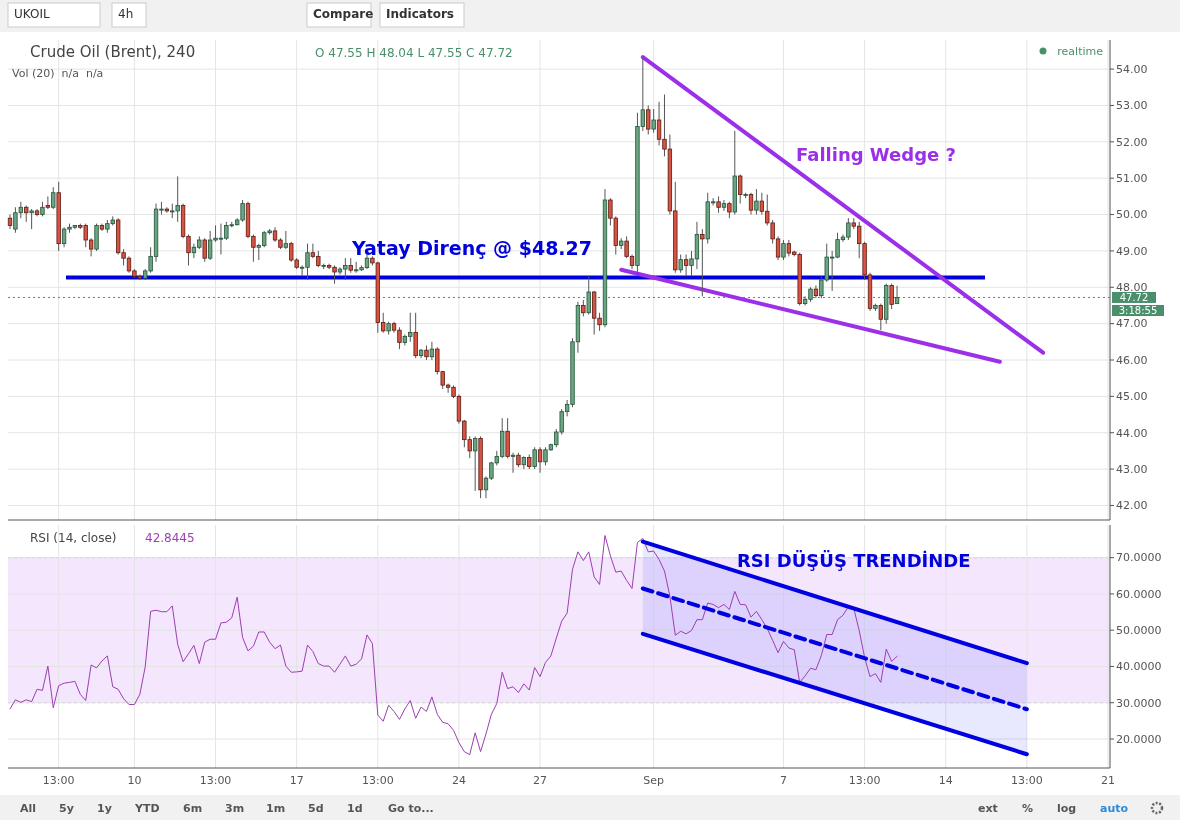  I want to click on text: 1m, so click(276, 808).